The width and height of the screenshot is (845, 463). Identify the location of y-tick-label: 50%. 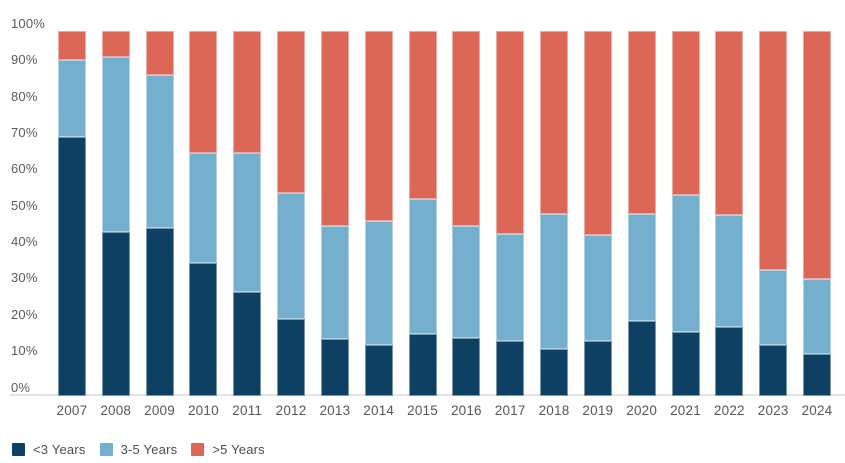
(24, 205).